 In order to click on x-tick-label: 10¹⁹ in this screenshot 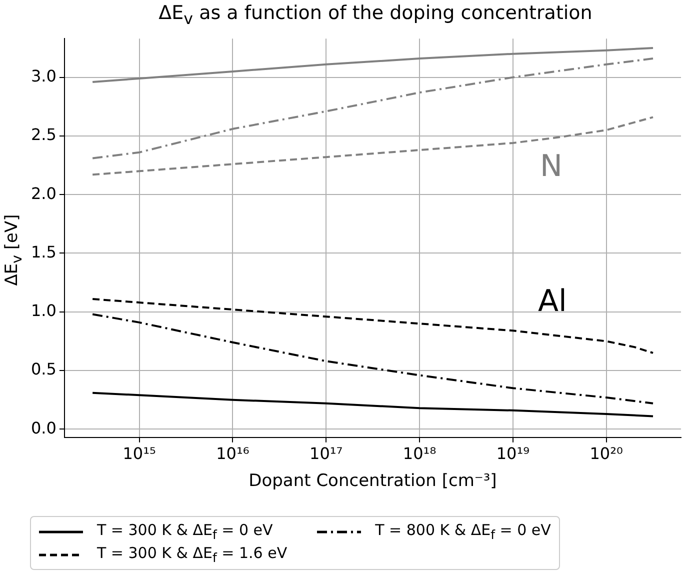, I will do `click(513, 454)`.